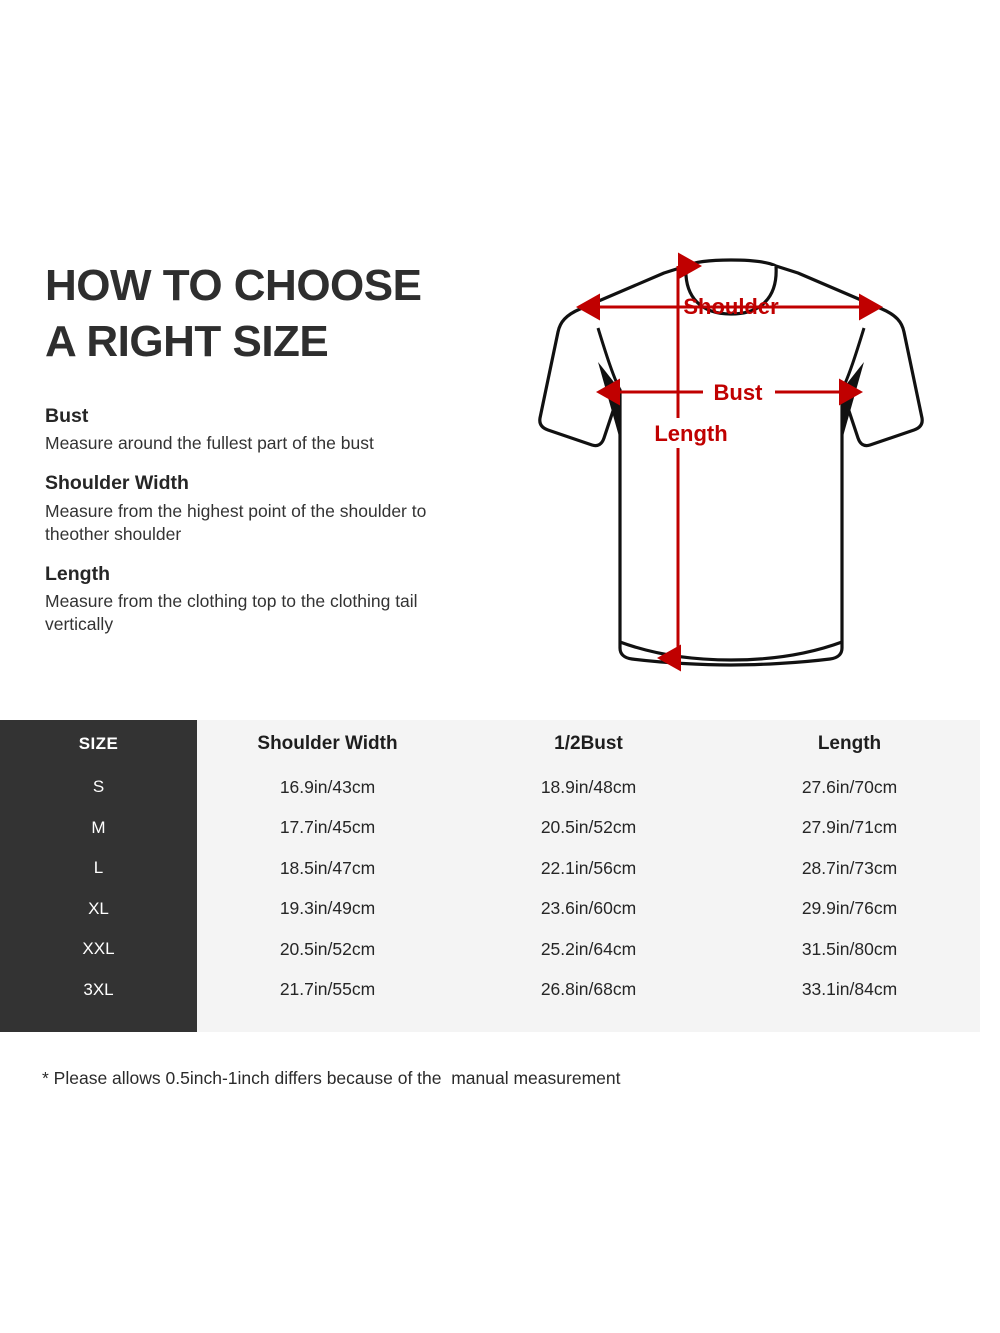 The width and height of the screenshot is (1000, 1333). What do you see at coordinates (731, 306) in the screenshot?
I see `shoulder-label: Shoulder` at bounding box center [731, 306].